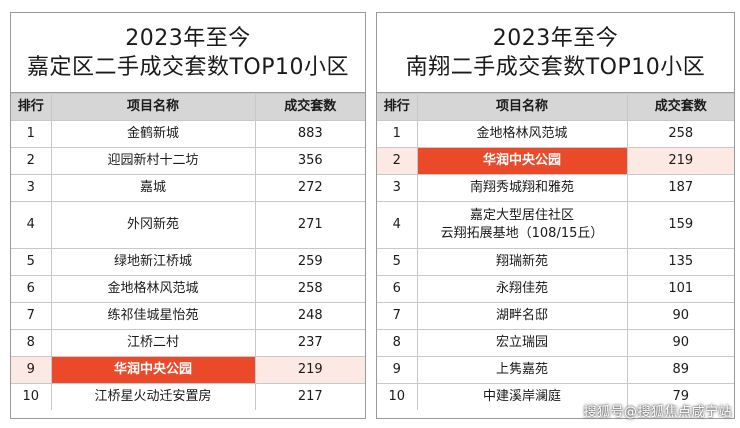  What do you see at coordinates (153, 396) in the screenshot?
I see `name-cell: 江桥星火动迁安置房` at bounding box center [153, 396].